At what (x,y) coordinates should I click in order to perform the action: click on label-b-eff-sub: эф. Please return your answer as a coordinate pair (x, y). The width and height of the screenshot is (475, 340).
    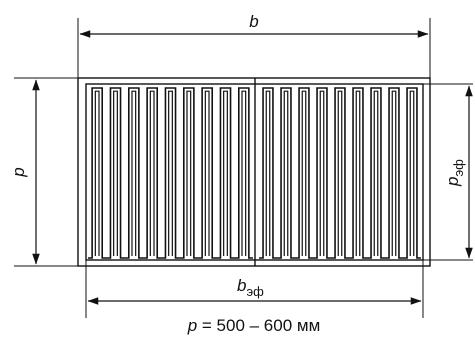
    Looking at the image, I should click on (255, 291).